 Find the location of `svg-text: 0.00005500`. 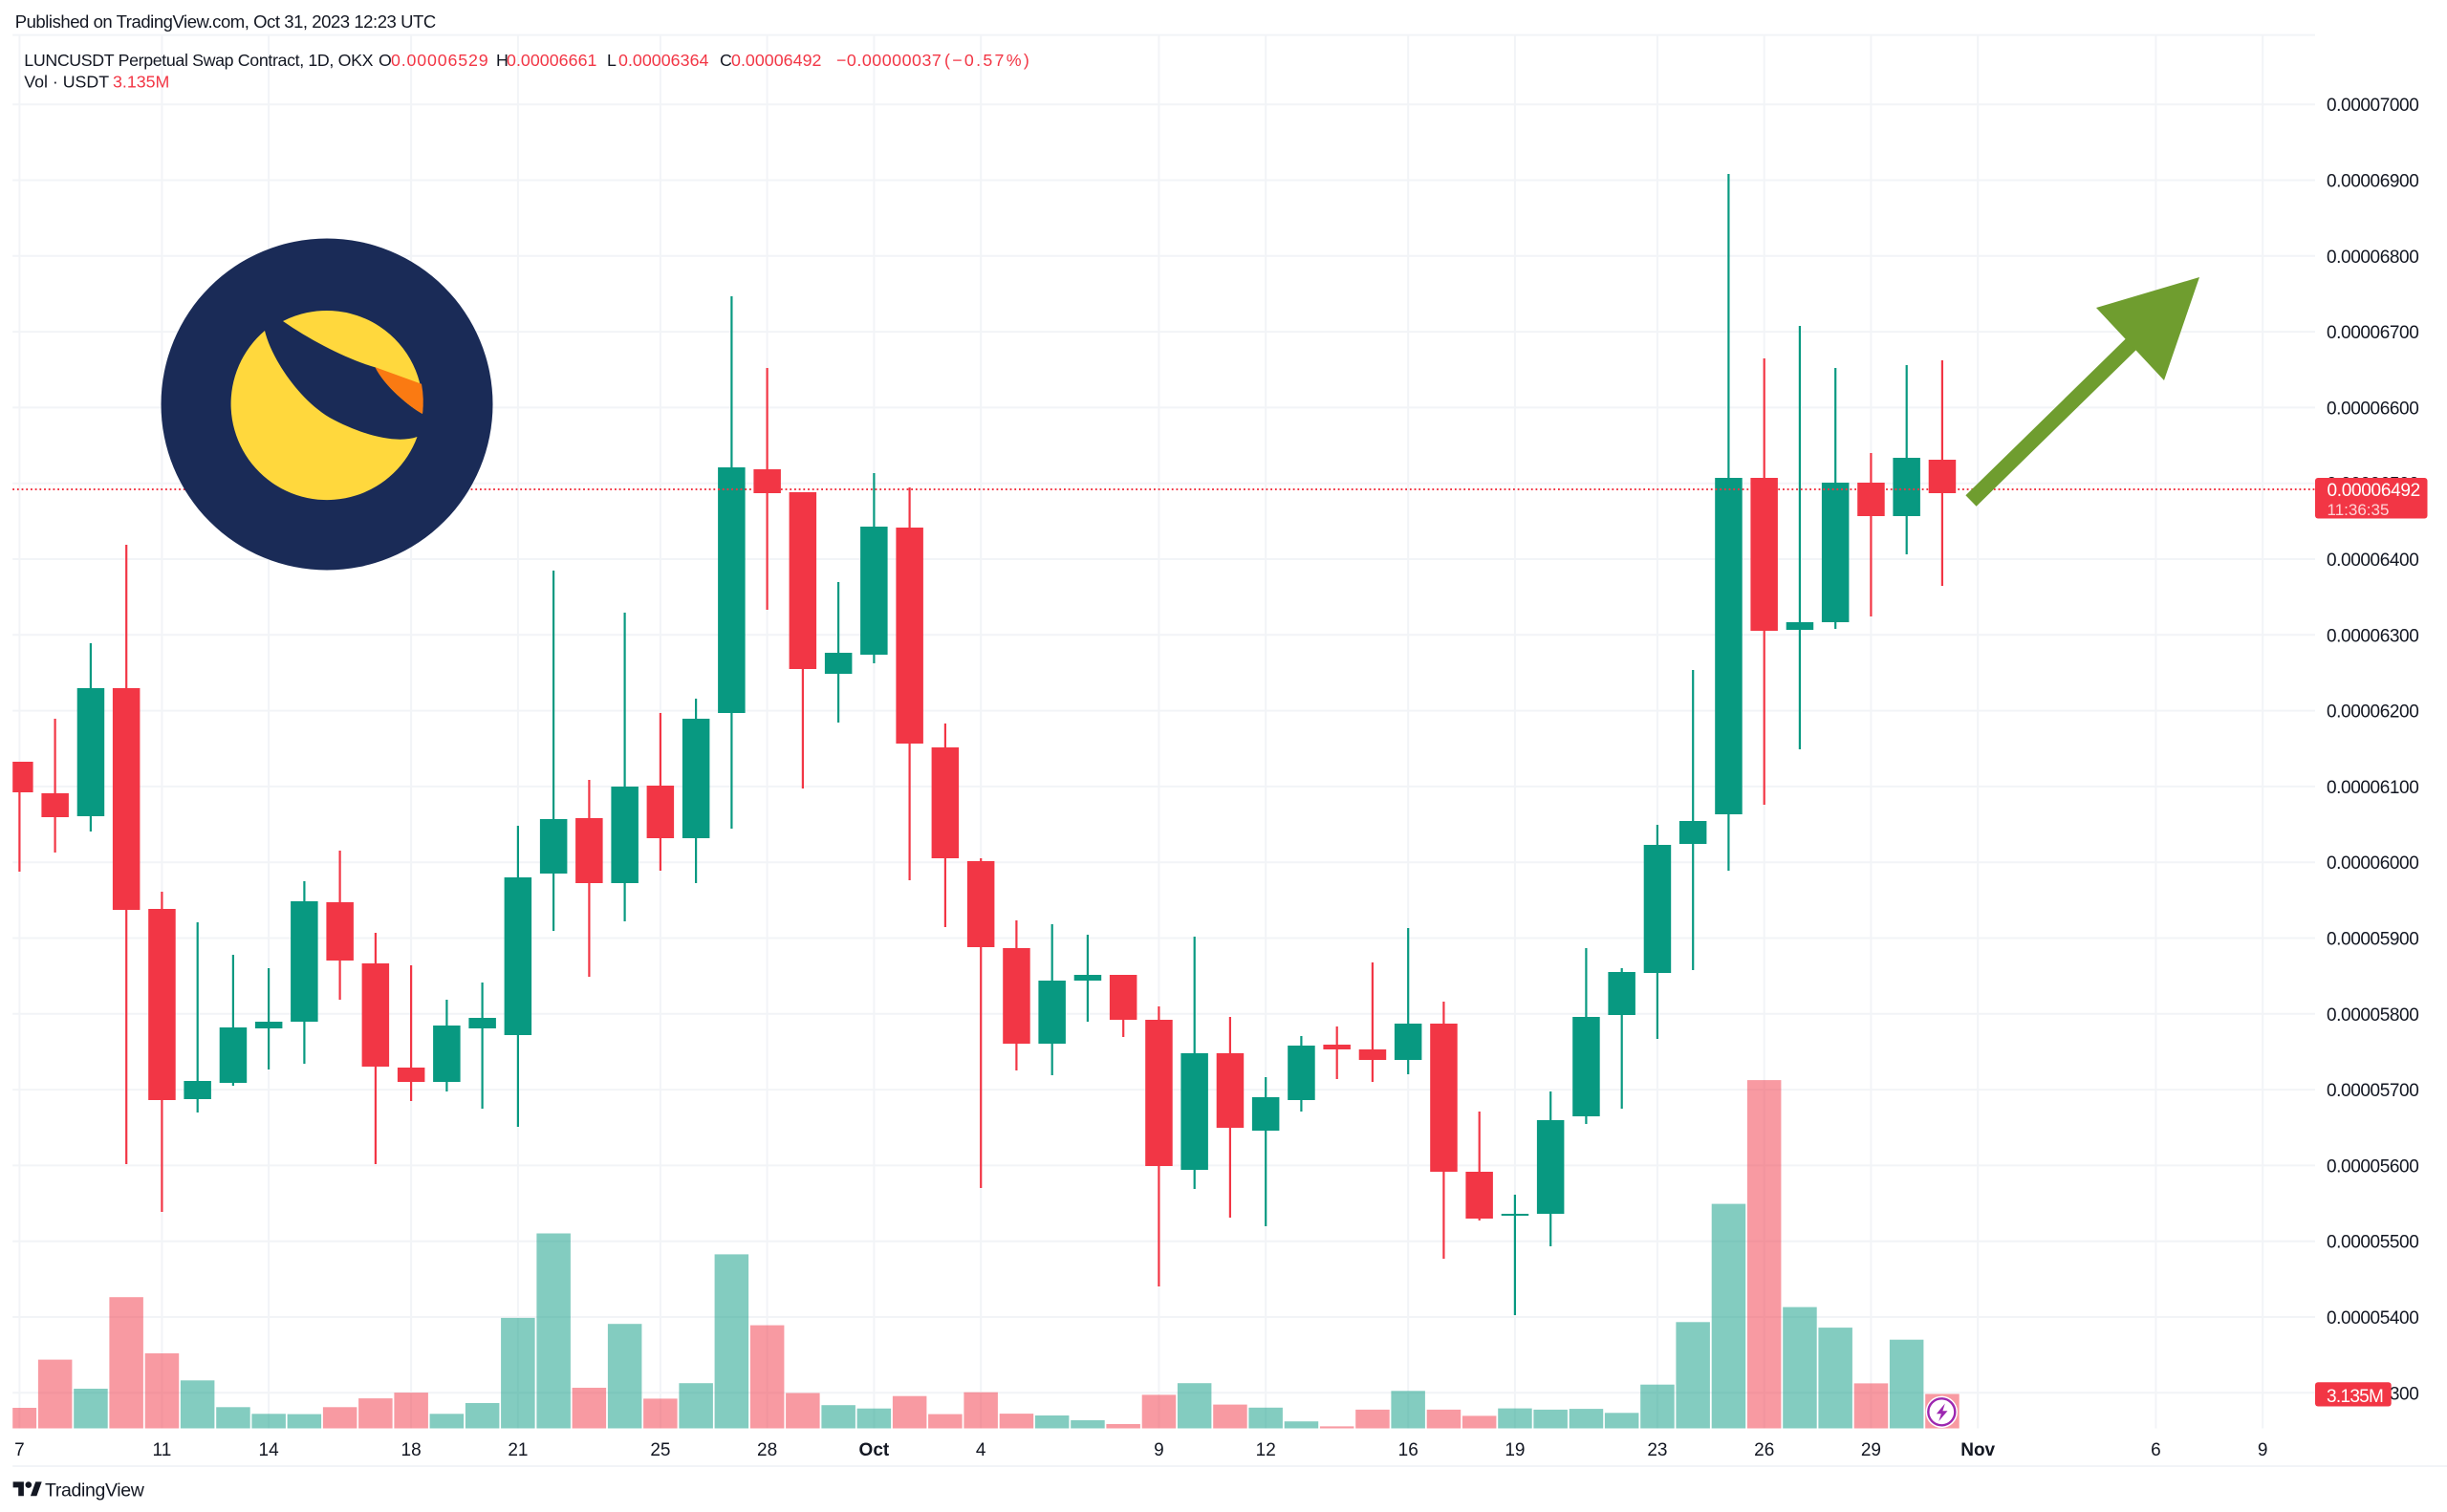

svg-text: 0.00005500 is located at coordinates (2372, 1243).